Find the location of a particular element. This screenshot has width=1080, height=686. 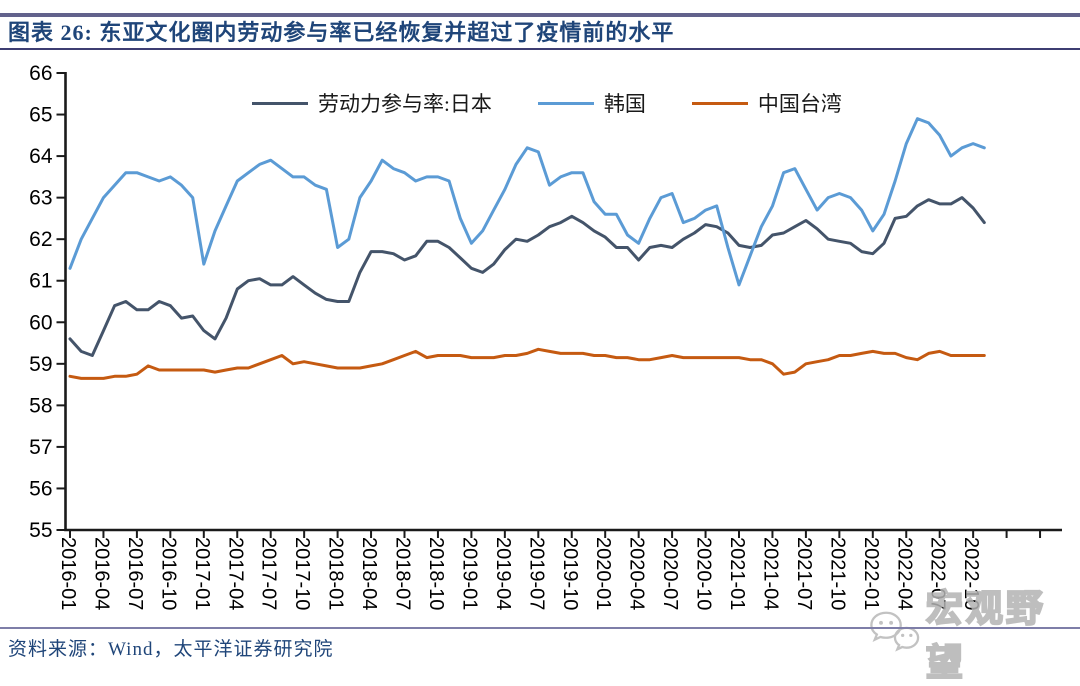

y-tick-label: 59 is located at coordinates (40, 364).